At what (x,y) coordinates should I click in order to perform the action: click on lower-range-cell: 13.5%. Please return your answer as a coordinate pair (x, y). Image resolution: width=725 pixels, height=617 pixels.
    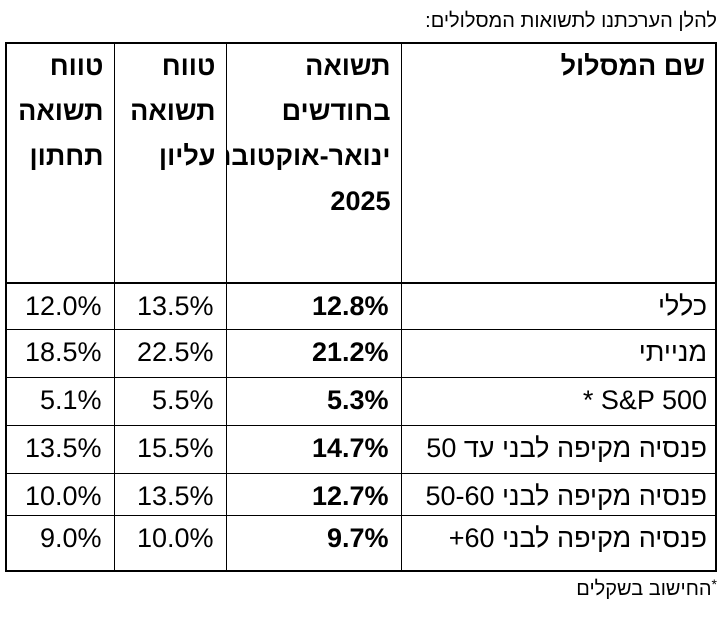
    Looking at the image, I should click on (60, 449).